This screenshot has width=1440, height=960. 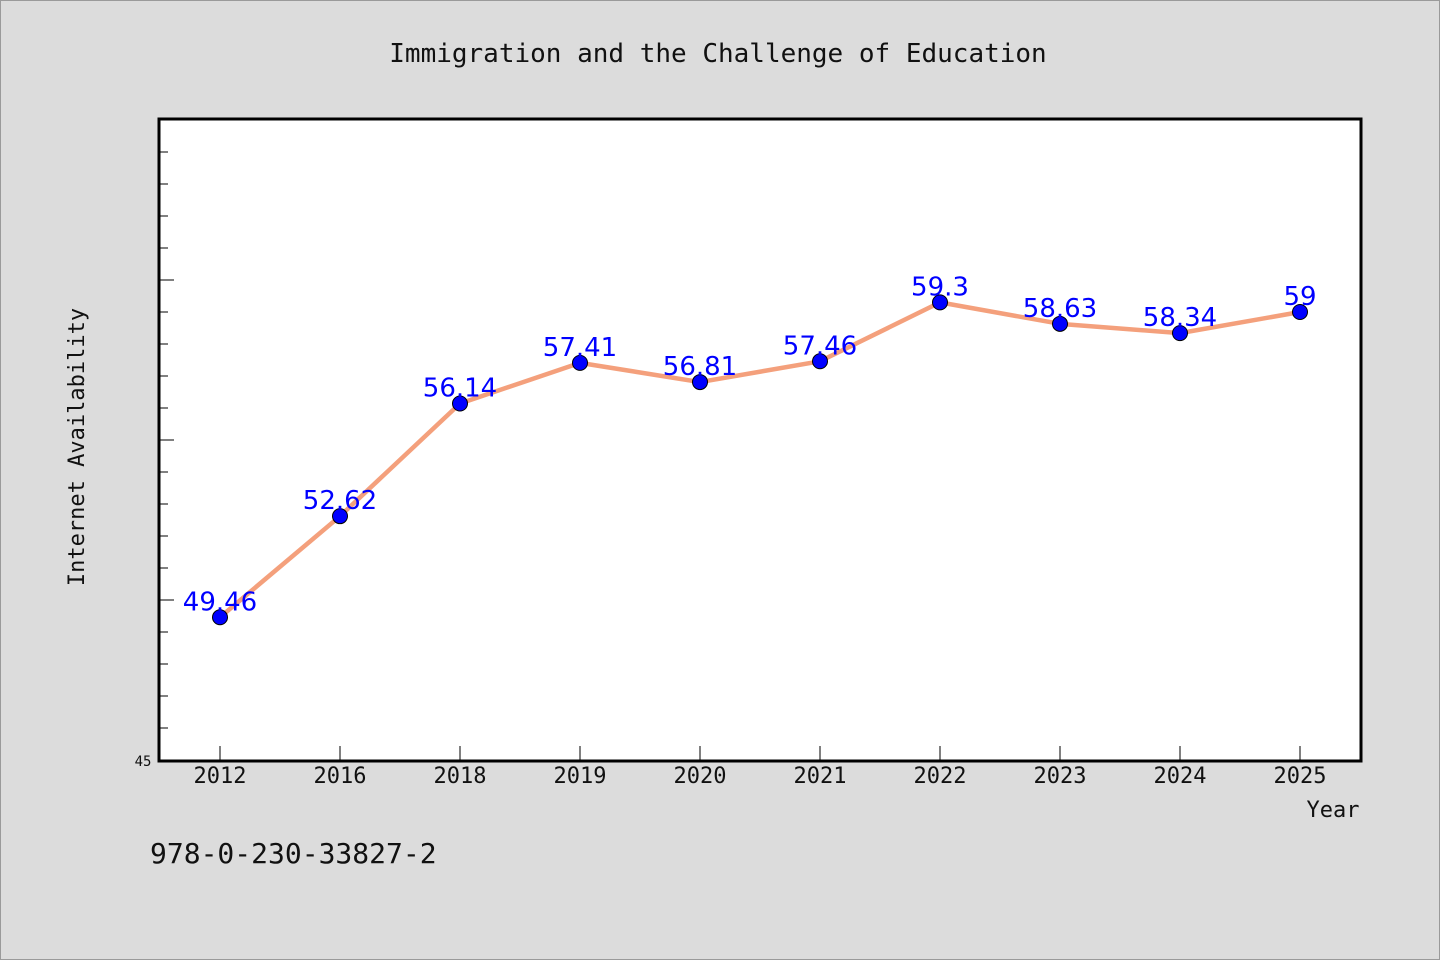 I want to click on data-point-2024, so click(x=1180, y=333).